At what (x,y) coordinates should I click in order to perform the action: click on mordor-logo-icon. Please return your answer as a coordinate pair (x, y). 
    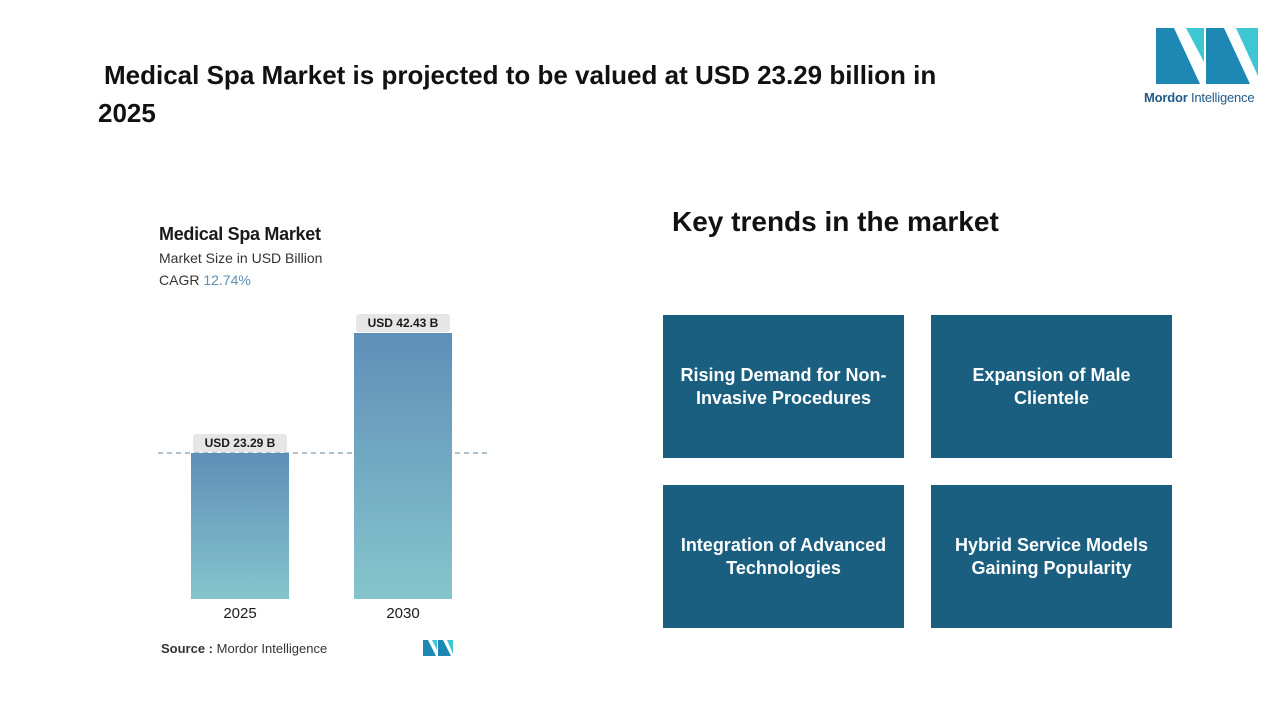
    Looking at the image, I should click on (1207, 56).